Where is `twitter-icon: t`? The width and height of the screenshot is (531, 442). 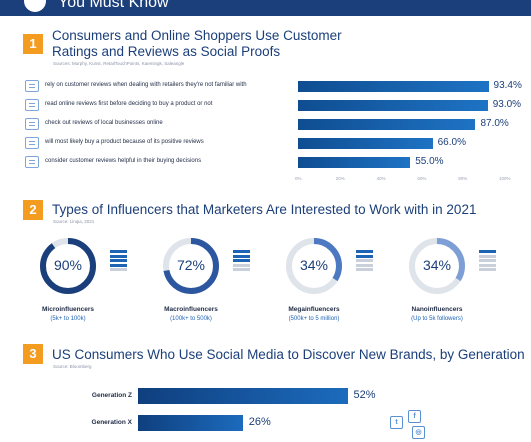
twitter-icon: t is located at coordinates (396, 422).